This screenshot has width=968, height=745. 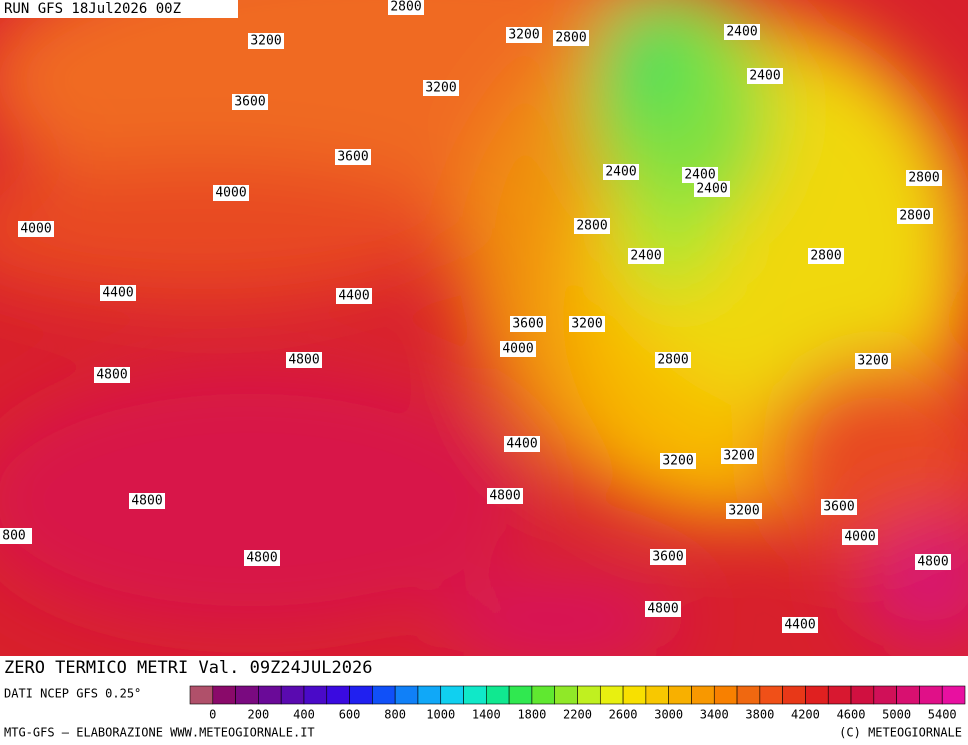 I want to click on credit-right: (C) METEOGIORNALE, so click(x=900, y=733).